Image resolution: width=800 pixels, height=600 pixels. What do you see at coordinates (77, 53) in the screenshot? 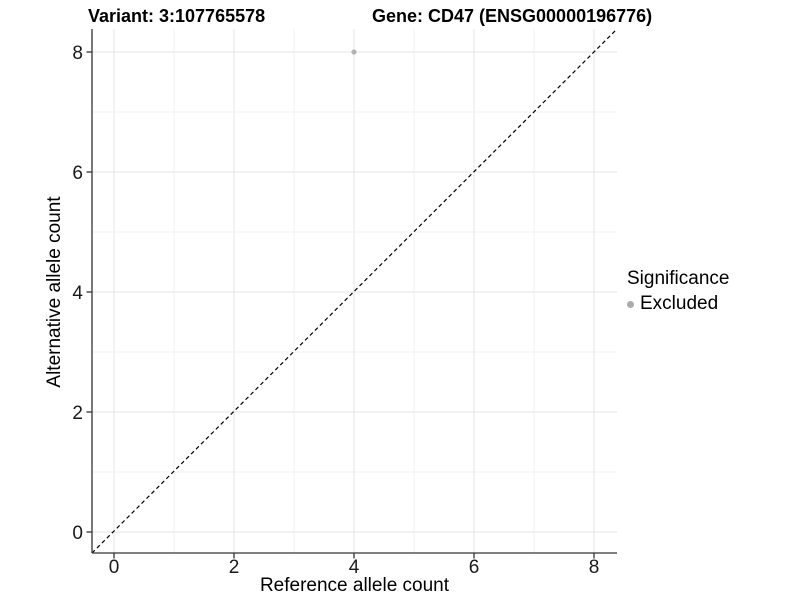
I see `y-tick-label: 8` at bounding box center [77, 53].